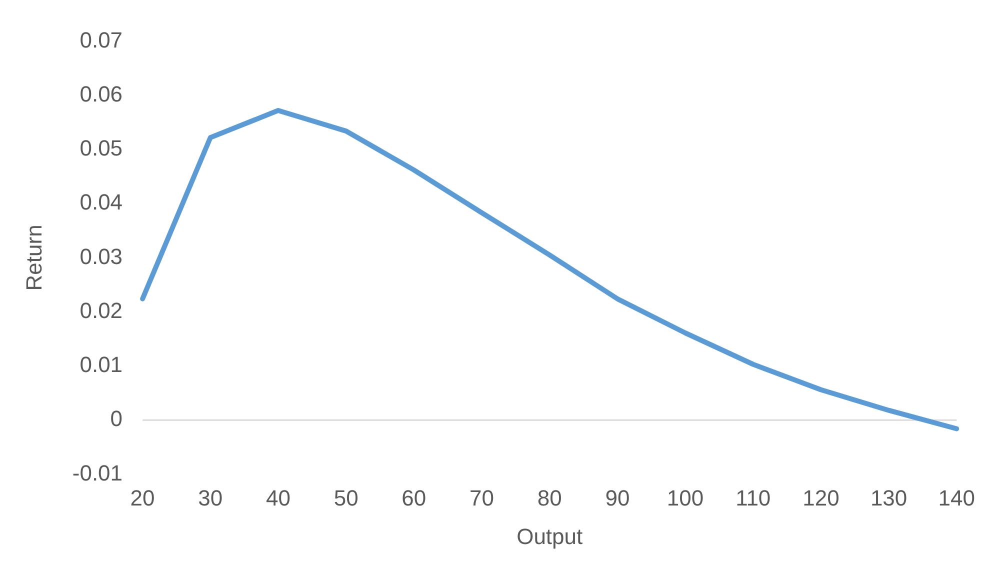 This screenshot has width=995, height=569. I want to click on x-tick-label: 90, so click(617, 497).